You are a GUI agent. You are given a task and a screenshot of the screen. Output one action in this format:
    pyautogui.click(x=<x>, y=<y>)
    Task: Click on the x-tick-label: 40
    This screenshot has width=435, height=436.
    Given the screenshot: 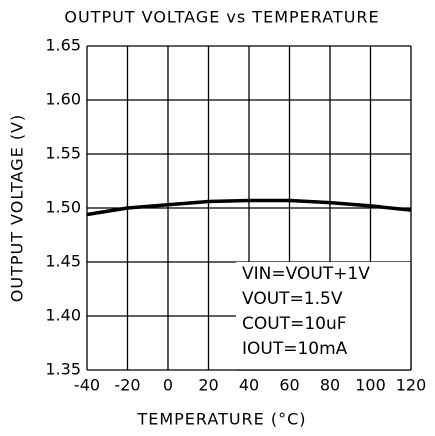 What is the action you would take?
    pyautogui.click(x=249, y=385)
    